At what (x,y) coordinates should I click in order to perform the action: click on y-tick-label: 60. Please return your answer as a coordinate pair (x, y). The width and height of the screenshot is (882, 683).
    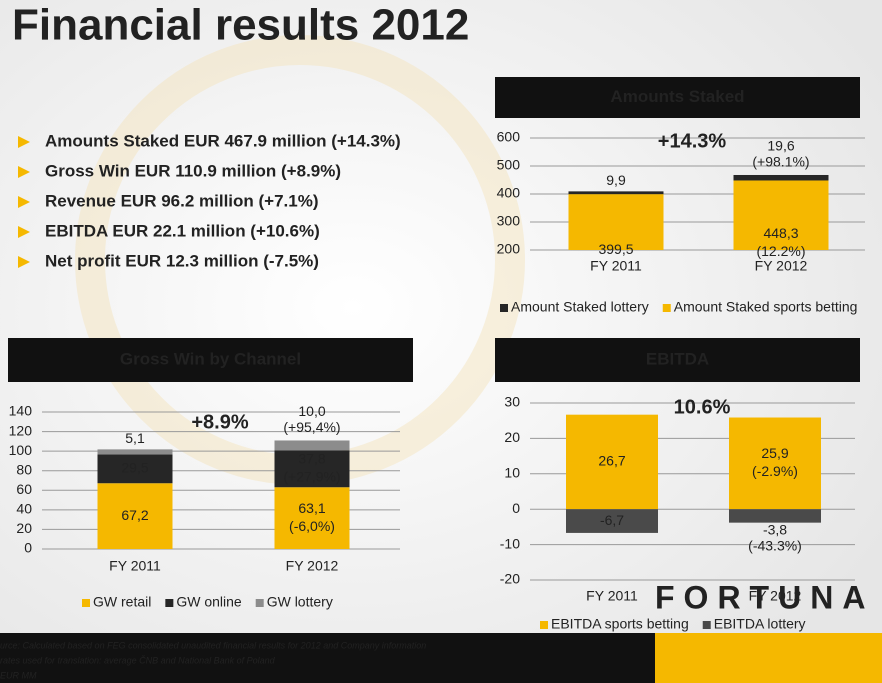
    Looking at the image, I should click on (24, 489).